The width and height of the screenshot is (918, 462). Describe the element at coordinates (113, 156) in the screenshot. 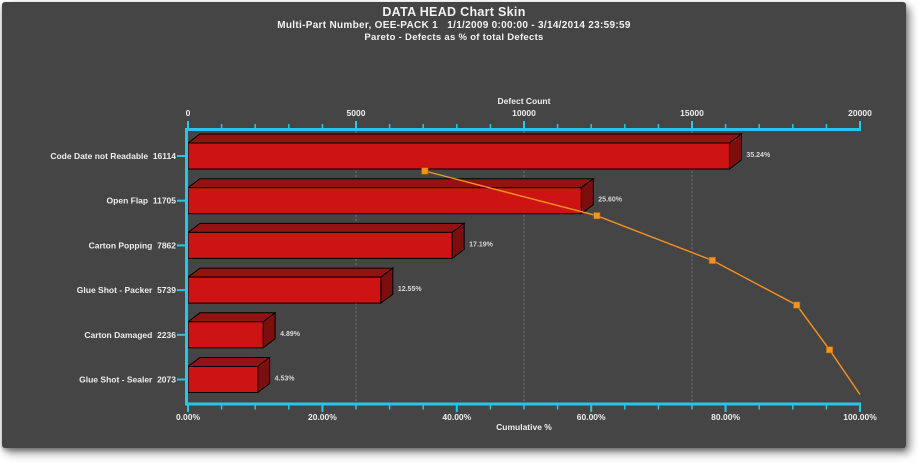

I see `category-label: Code Date not Readable 16114` at that location.